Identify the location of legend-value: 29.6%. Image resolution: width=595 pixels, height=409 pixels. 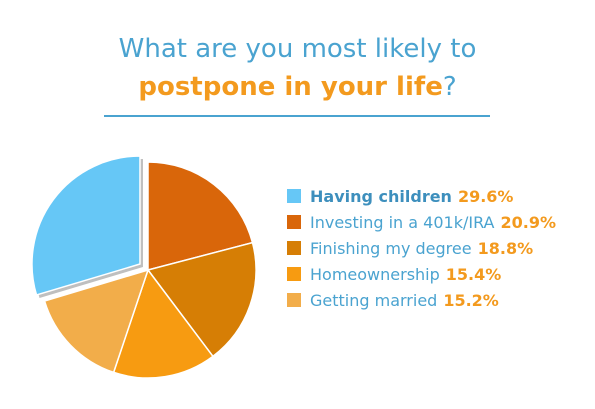
(485, 196).